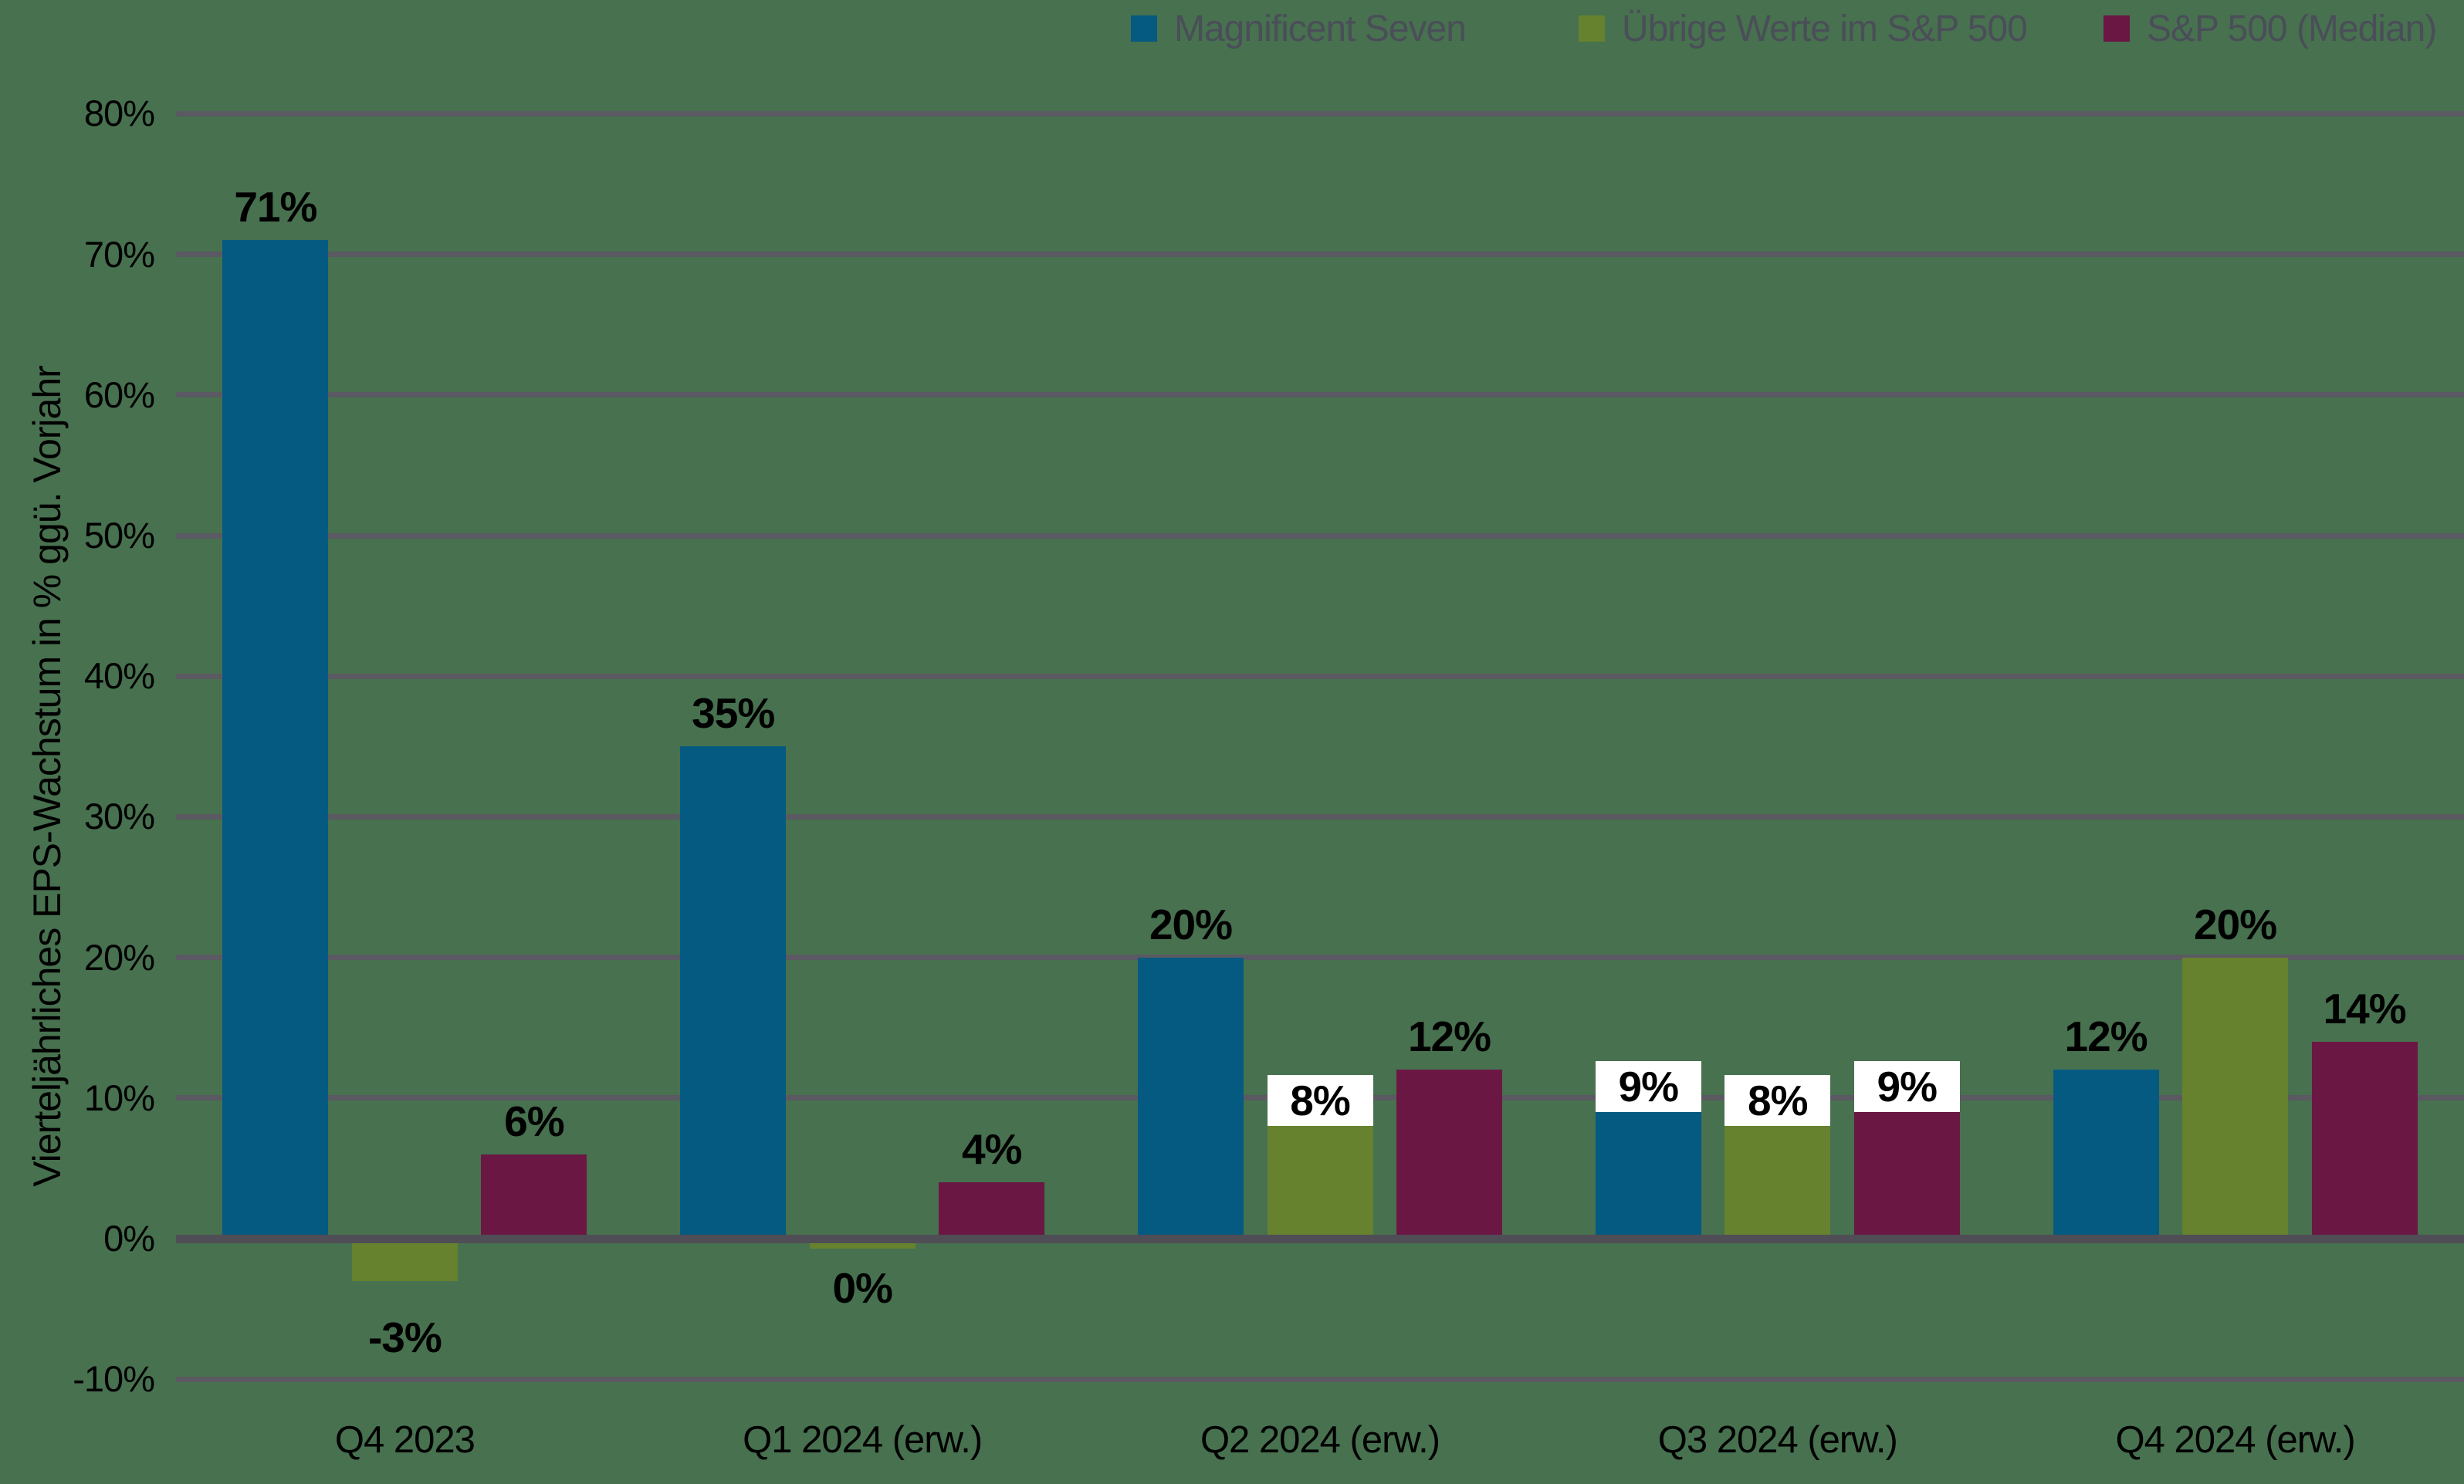  What do you see at coordinates (2235, 1440) in the screenshot?
I see `x-axis-label: Q4 2024 (erw.)` at bounding box center [2235, 1440].